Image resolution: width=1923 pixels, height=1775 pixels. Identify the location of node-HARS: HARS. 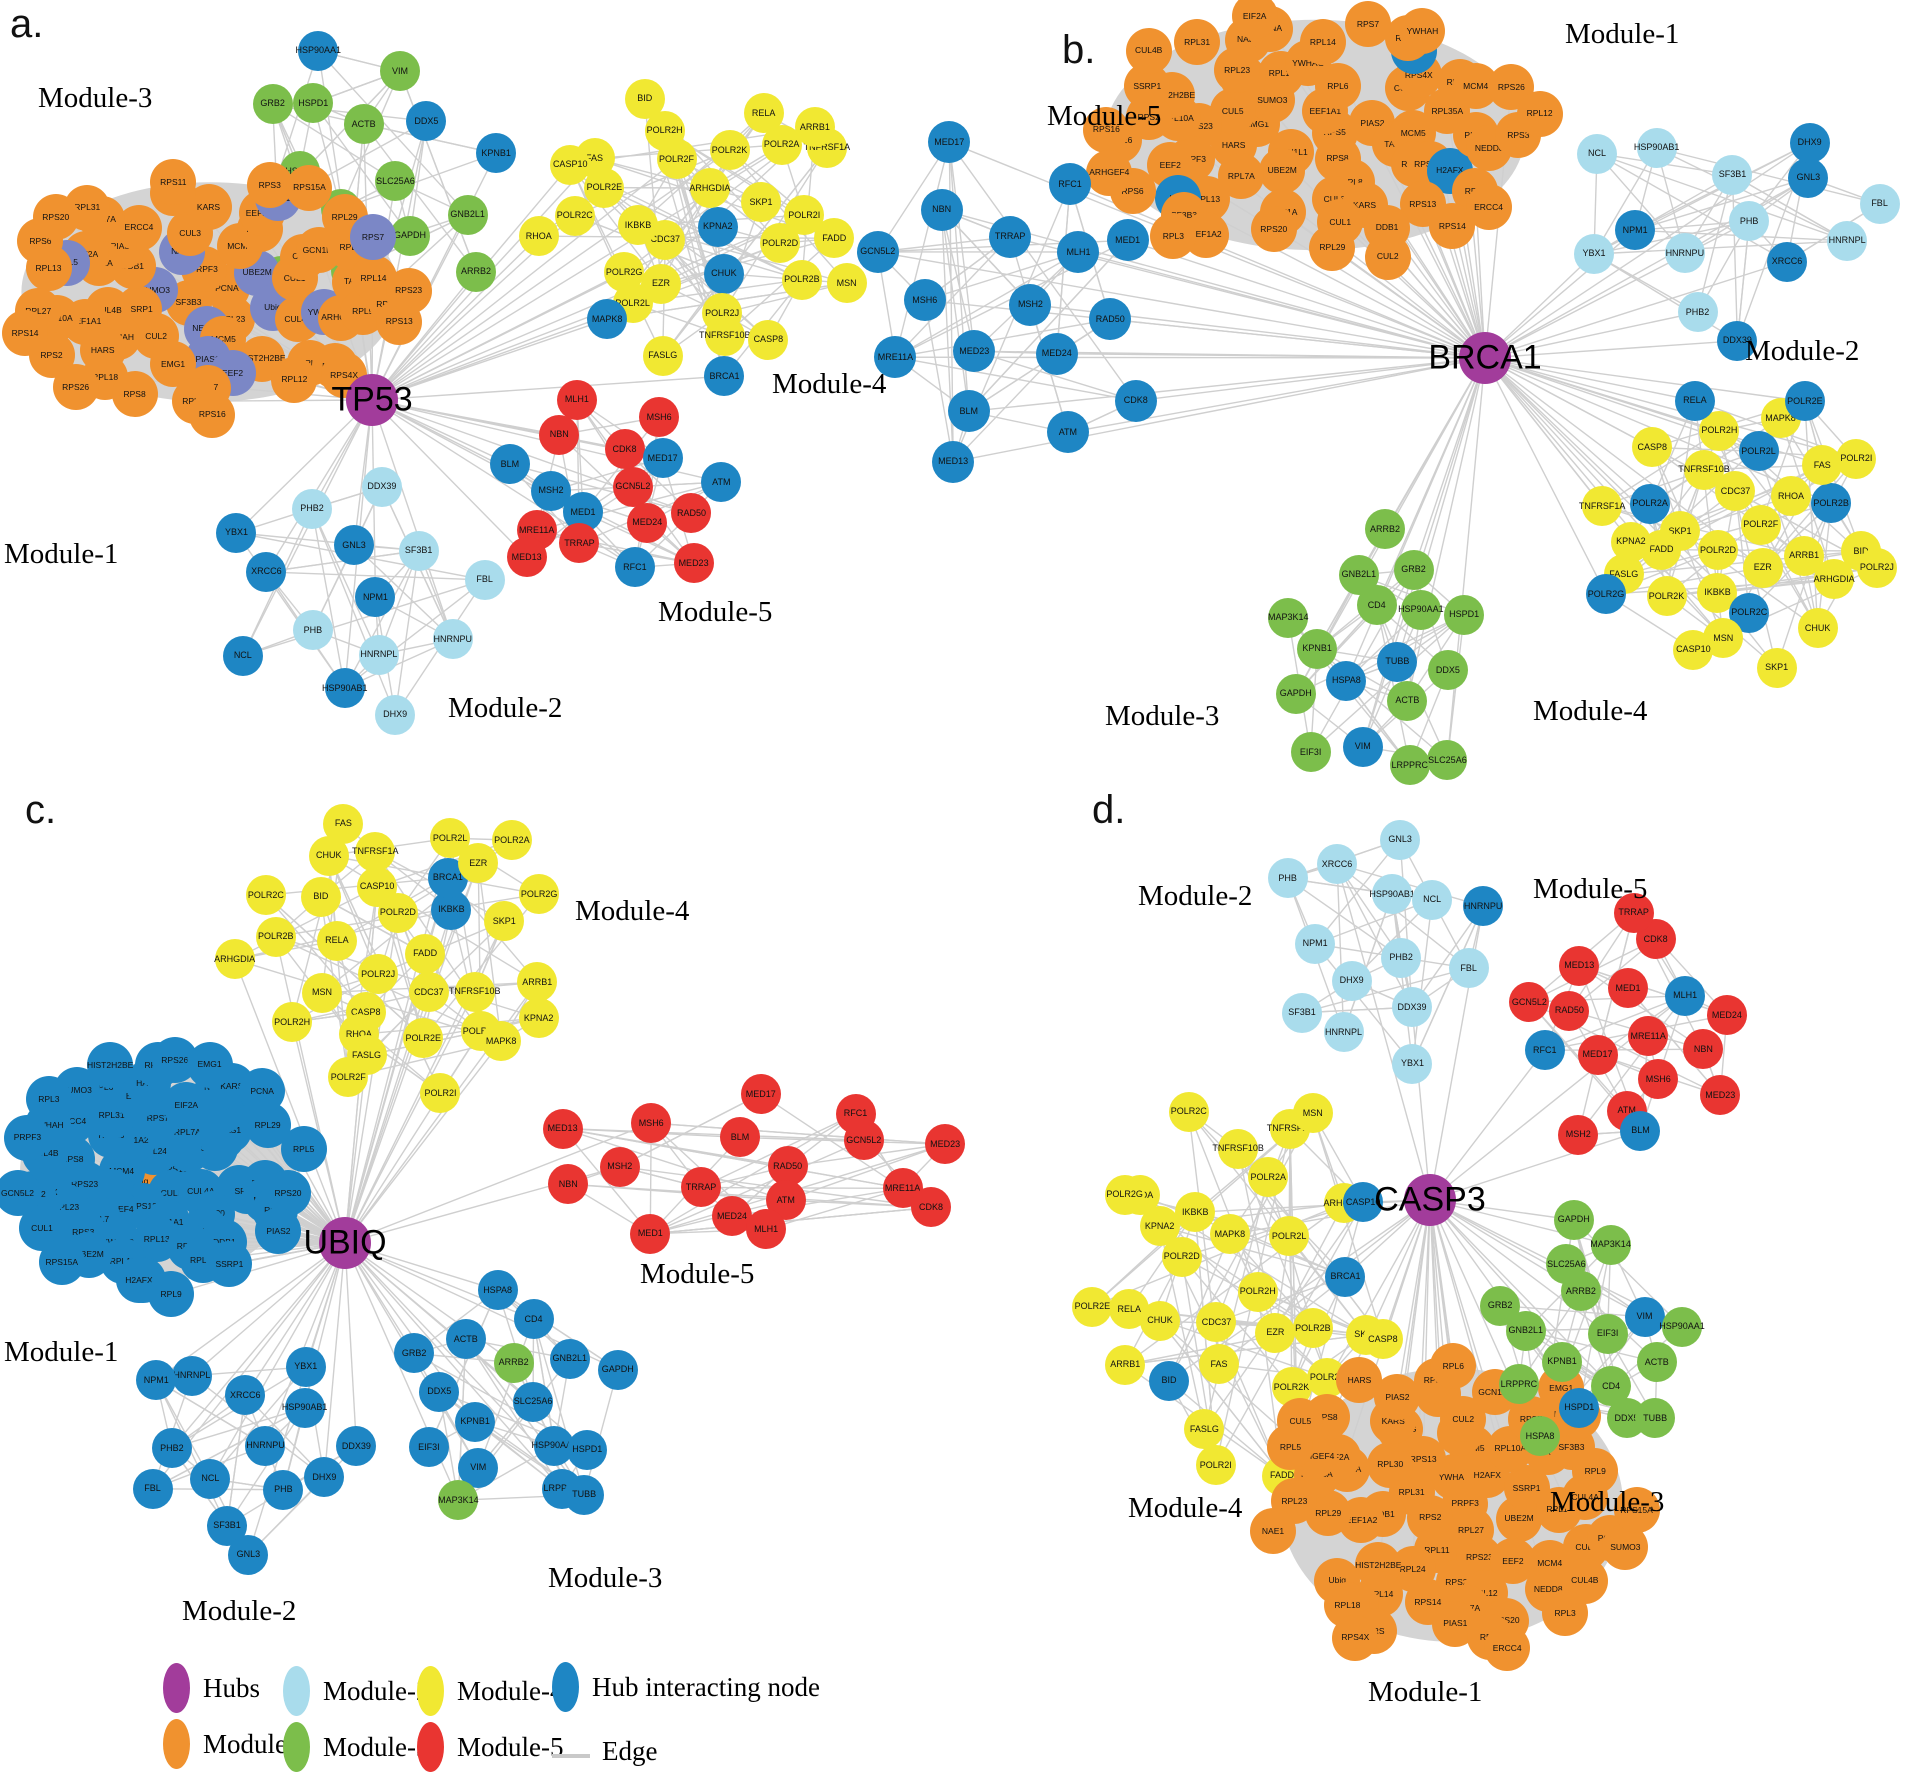
(1359, 1380).